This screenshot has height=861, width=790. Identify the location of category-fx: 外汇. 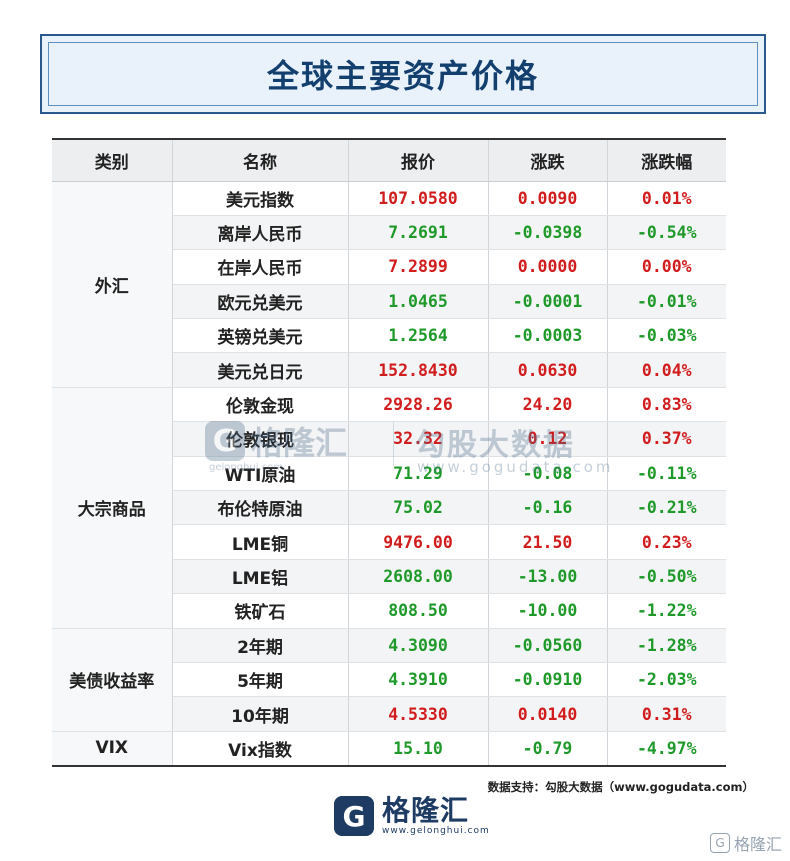
(112, 284).